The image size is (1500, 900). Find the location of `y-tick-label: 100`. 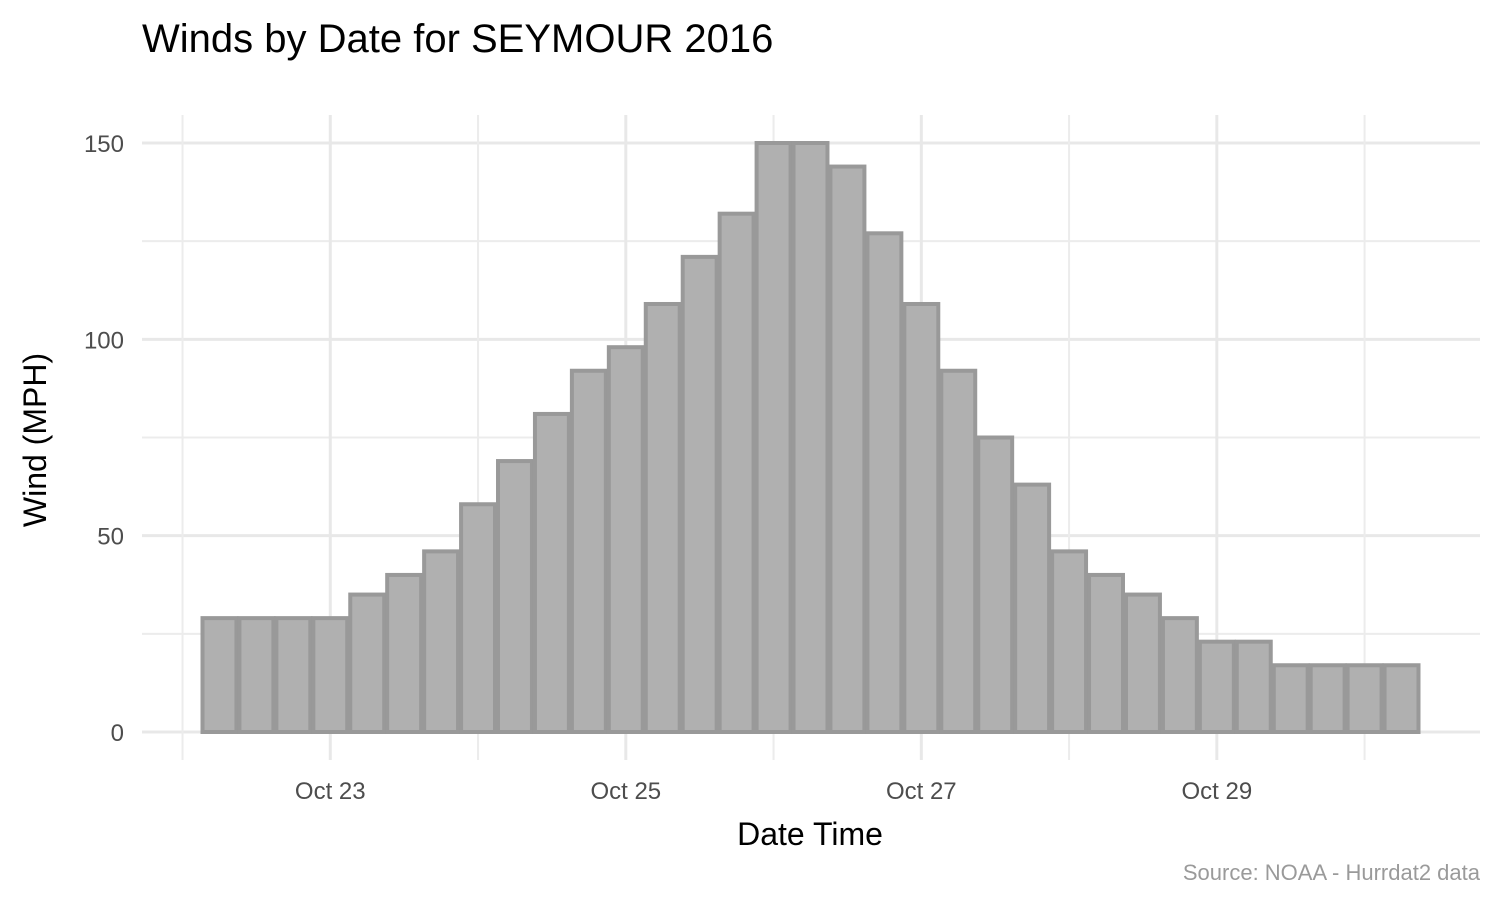

y-tick-label: 100 is located at coordinates (104, 340).